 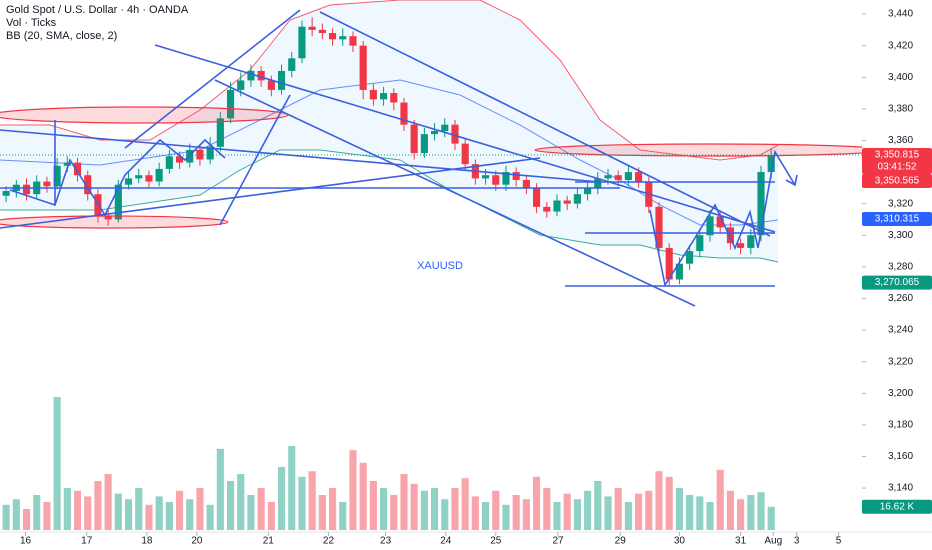 What do you see at coordinates (97, 10) in the screenshot?
I see `chart-title: Gold Spot / U.S. Dollar · 4h · OANDA` at bounding box center [97, 10].